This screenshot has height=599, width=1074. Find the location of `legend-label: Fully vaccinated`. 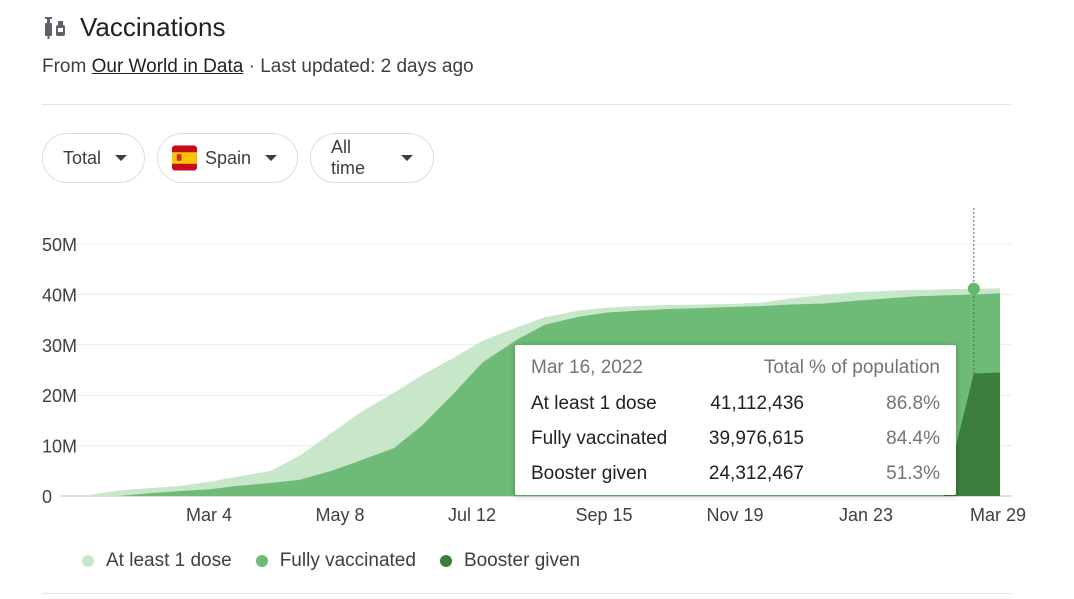

legend-label: Fully vaccinated is located at coordinates (347, 560).